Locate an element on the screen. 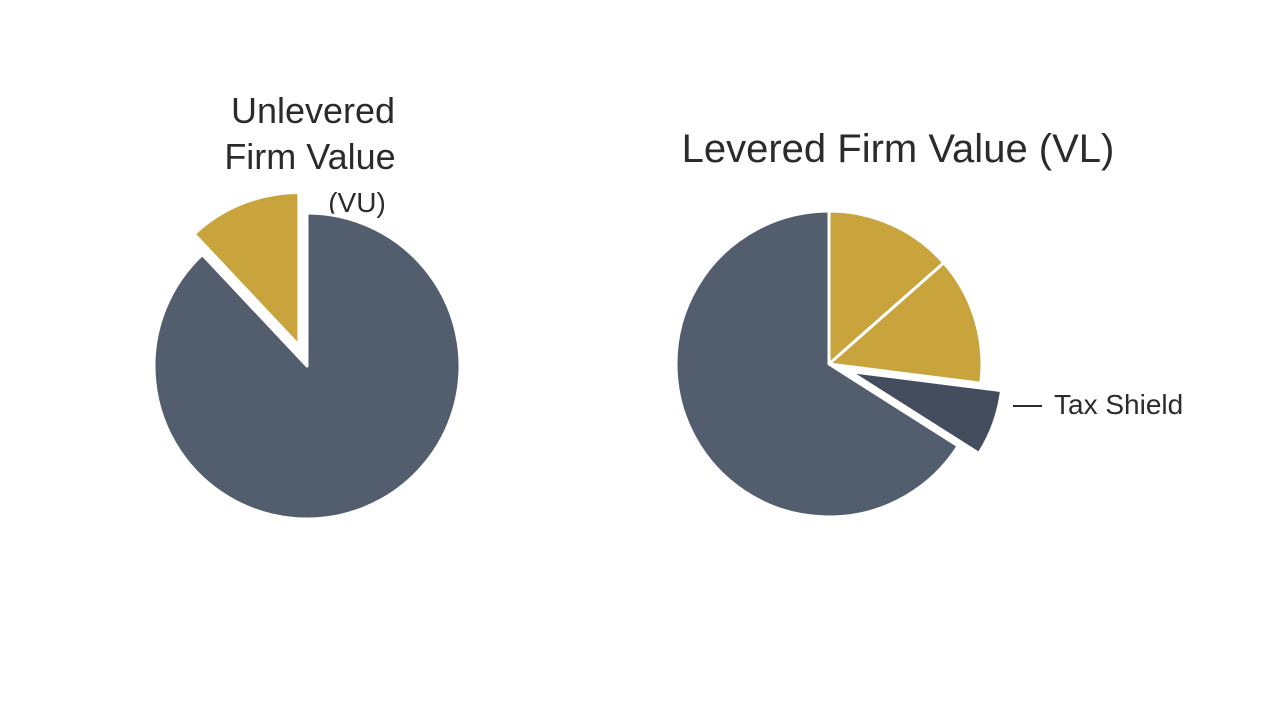 The image size is (1280, 720). levered-title: Levered Firm Value (VL) is located at coordinates (898, 149).